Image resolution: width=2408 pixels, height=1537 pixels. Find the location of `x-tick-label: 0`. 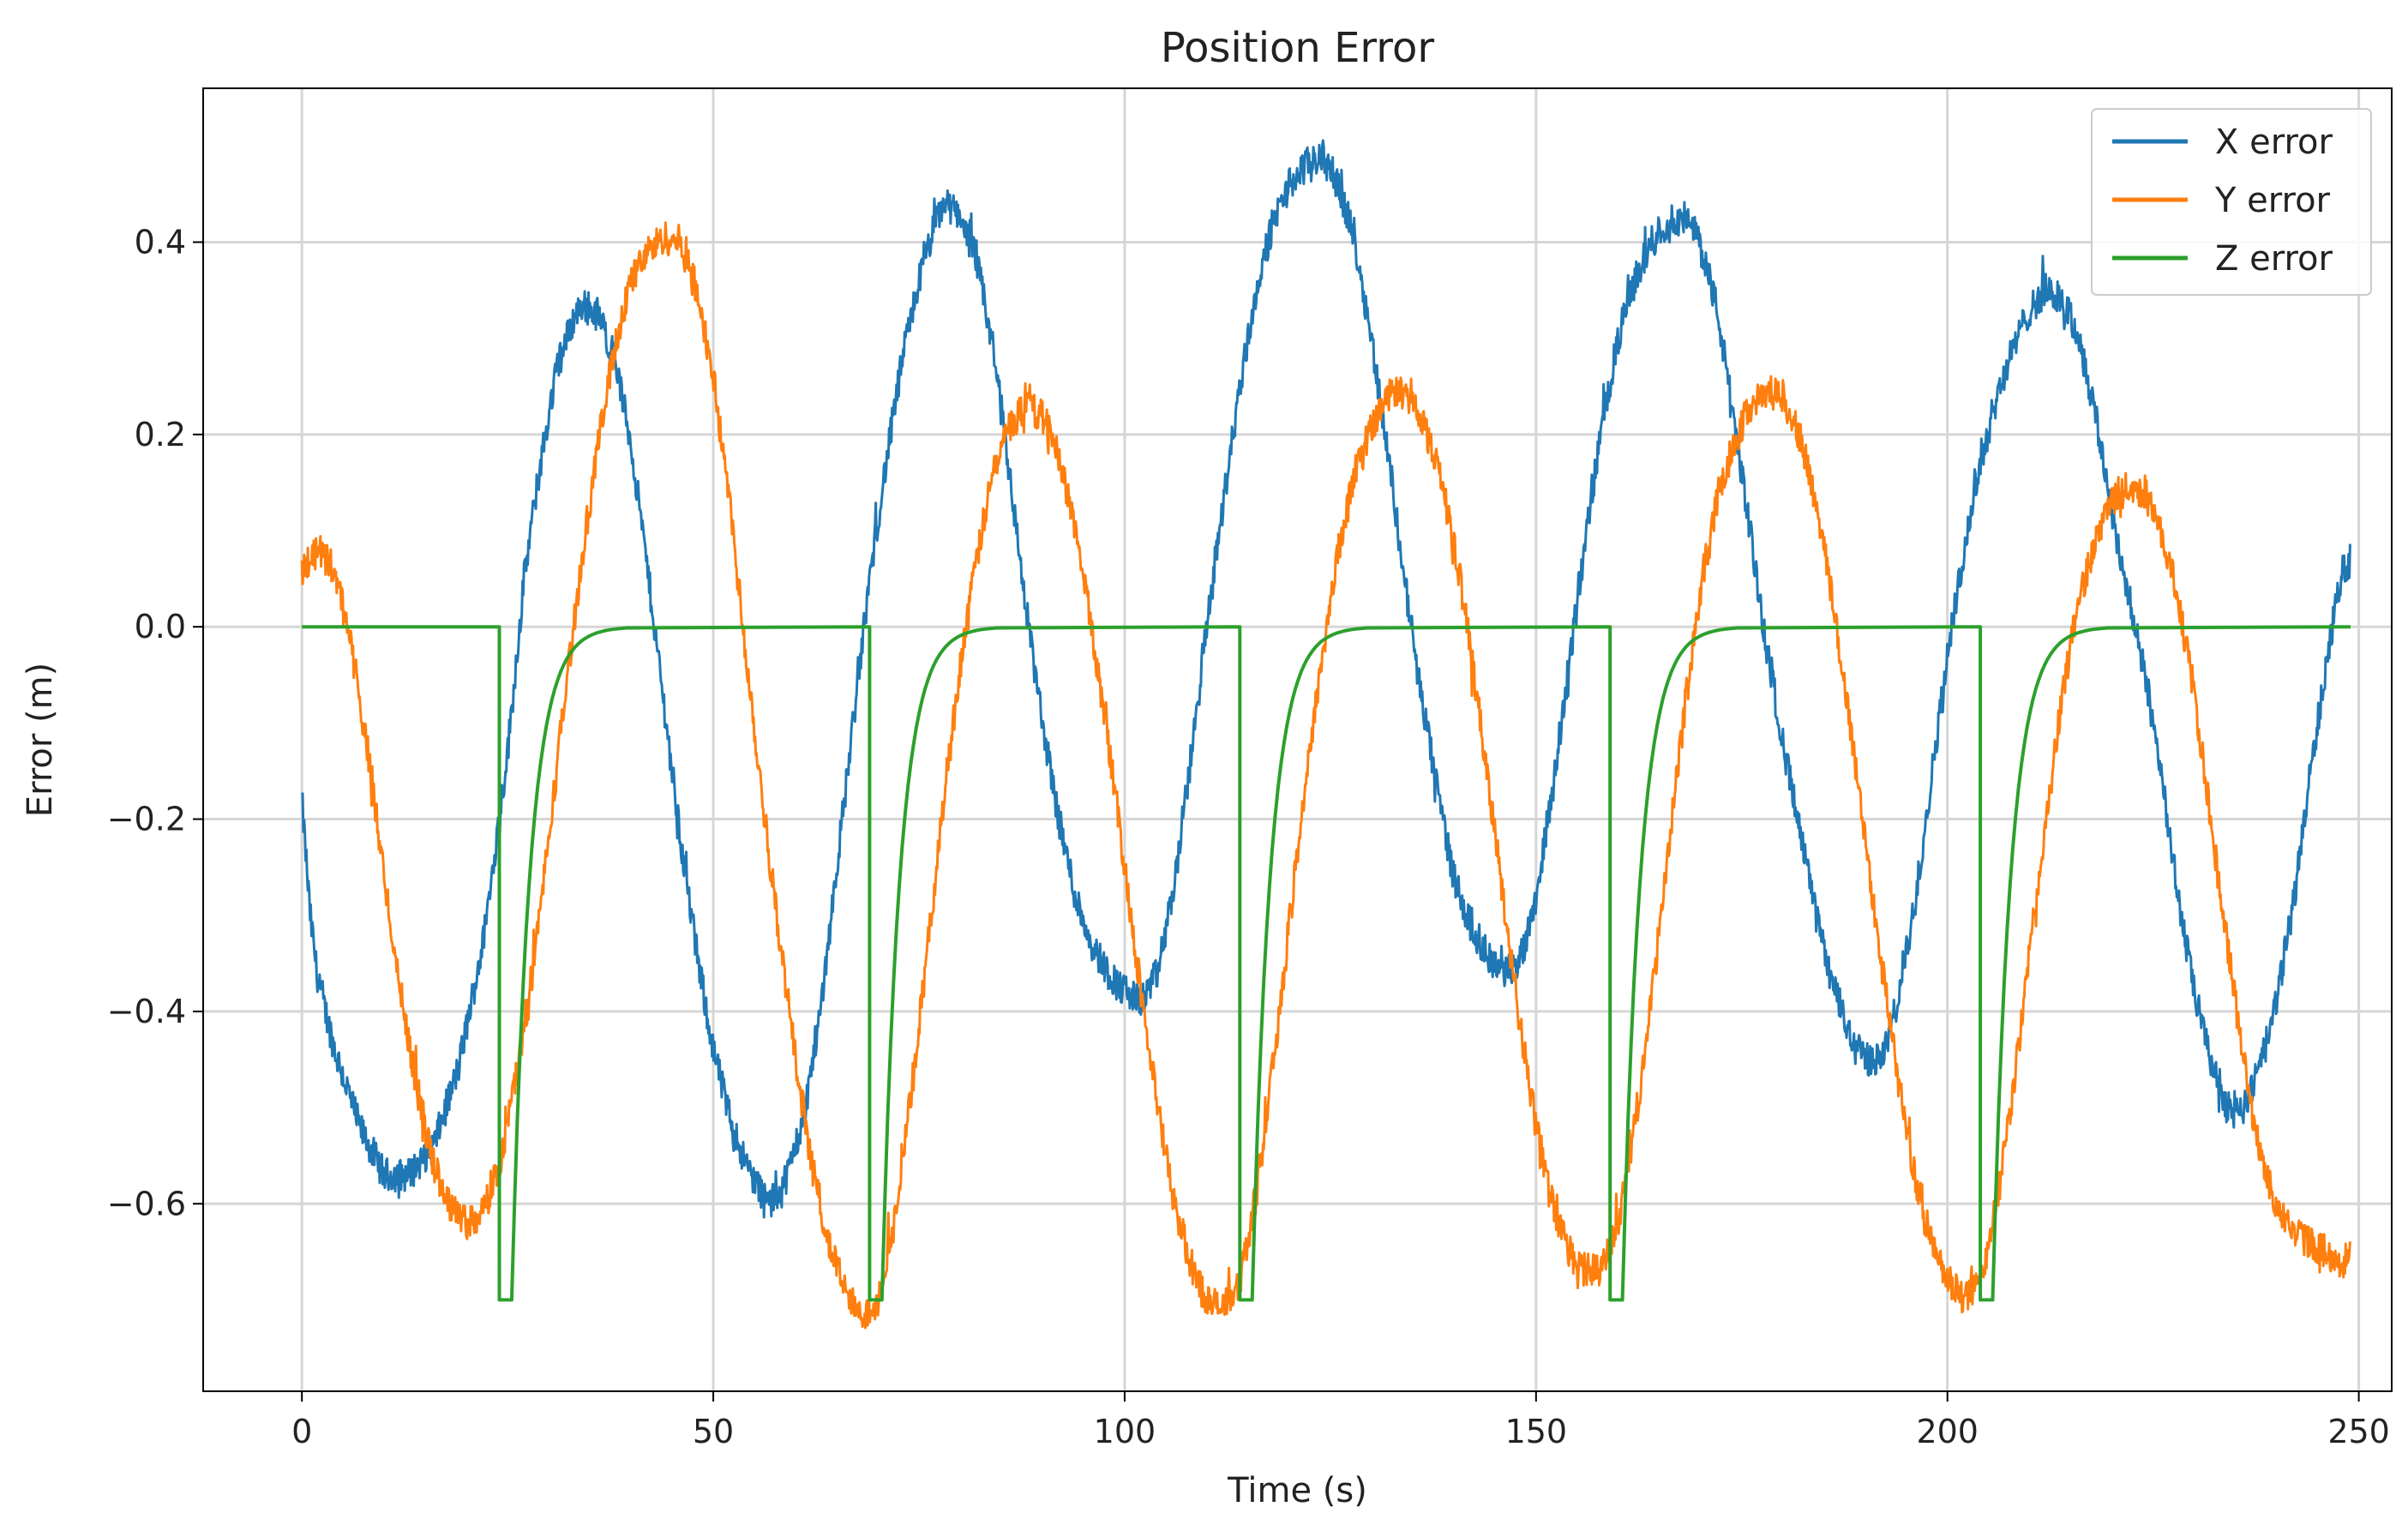

x-tick-label: 0 is located at coordinates (302, 1432).